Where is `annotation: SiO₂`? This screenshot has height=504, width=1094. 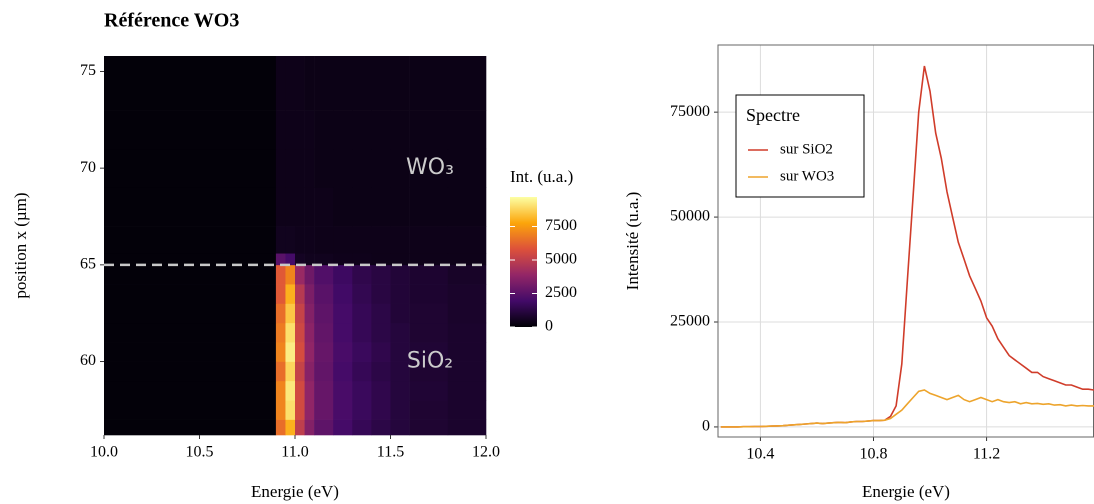
annotation: SiO₂ is located at coordinates (430, 361).